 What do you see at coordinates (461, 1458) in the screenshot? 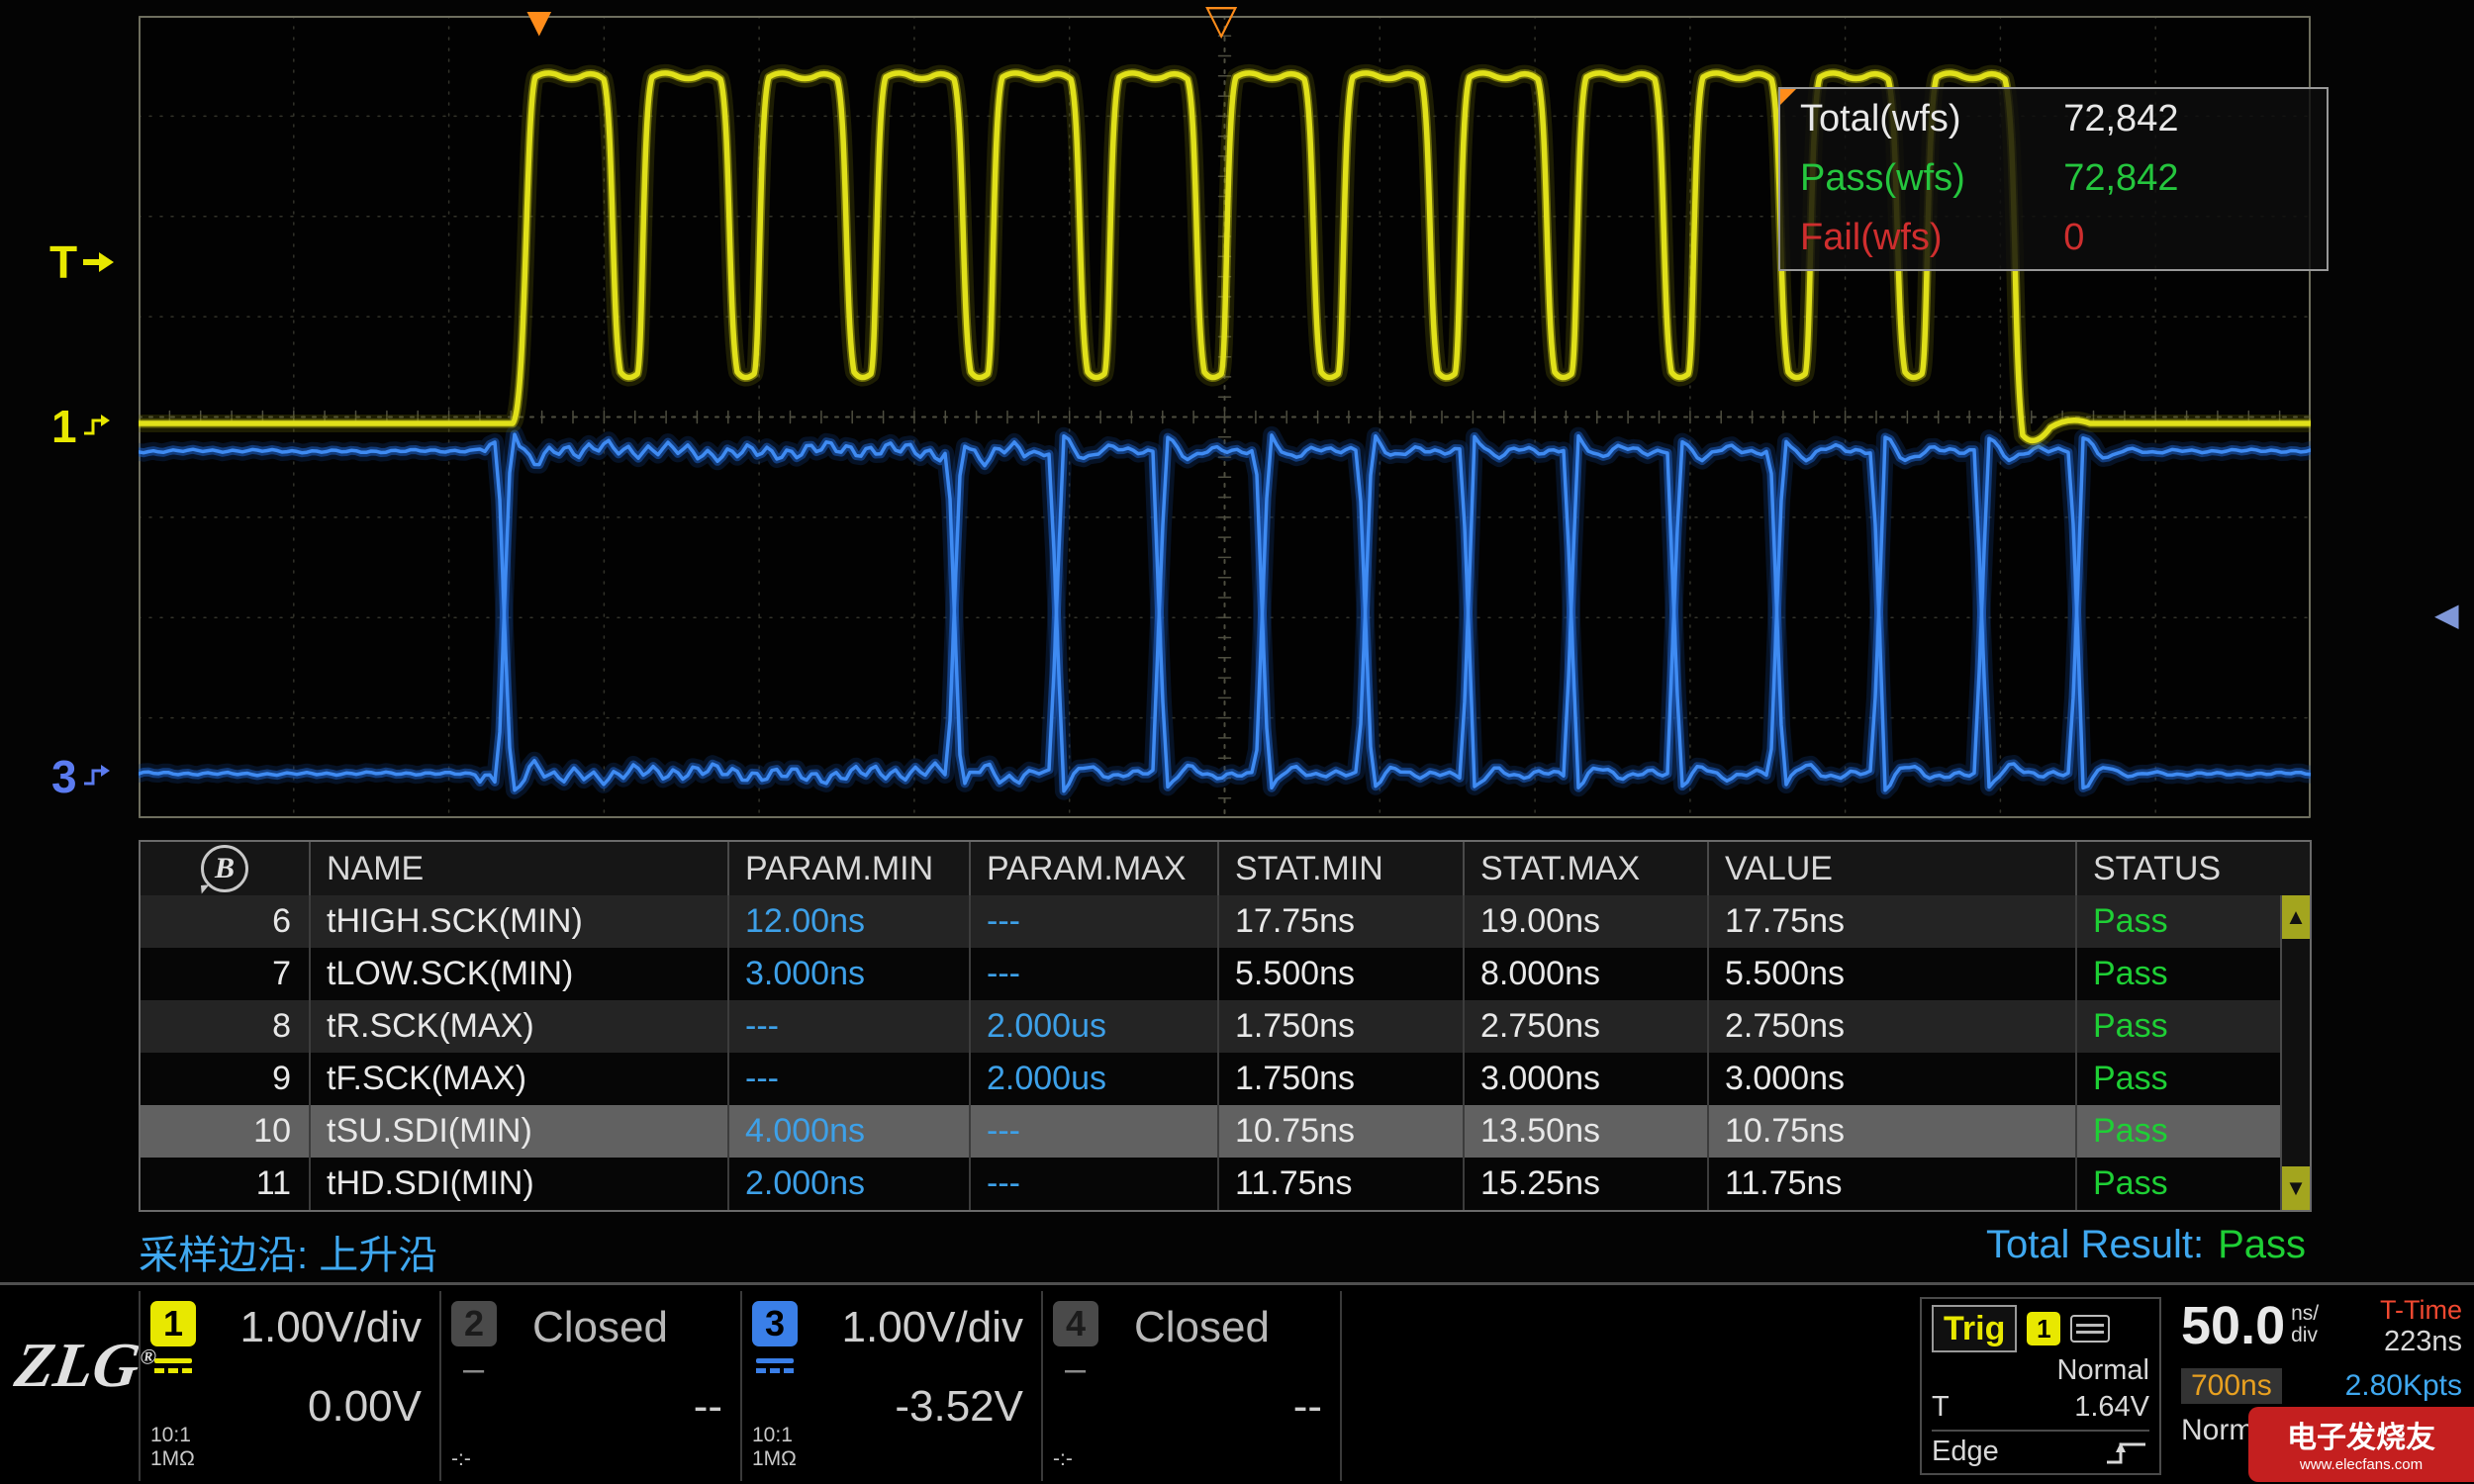
I see `probe-info: -:-` at bounding box center [461, 1458].